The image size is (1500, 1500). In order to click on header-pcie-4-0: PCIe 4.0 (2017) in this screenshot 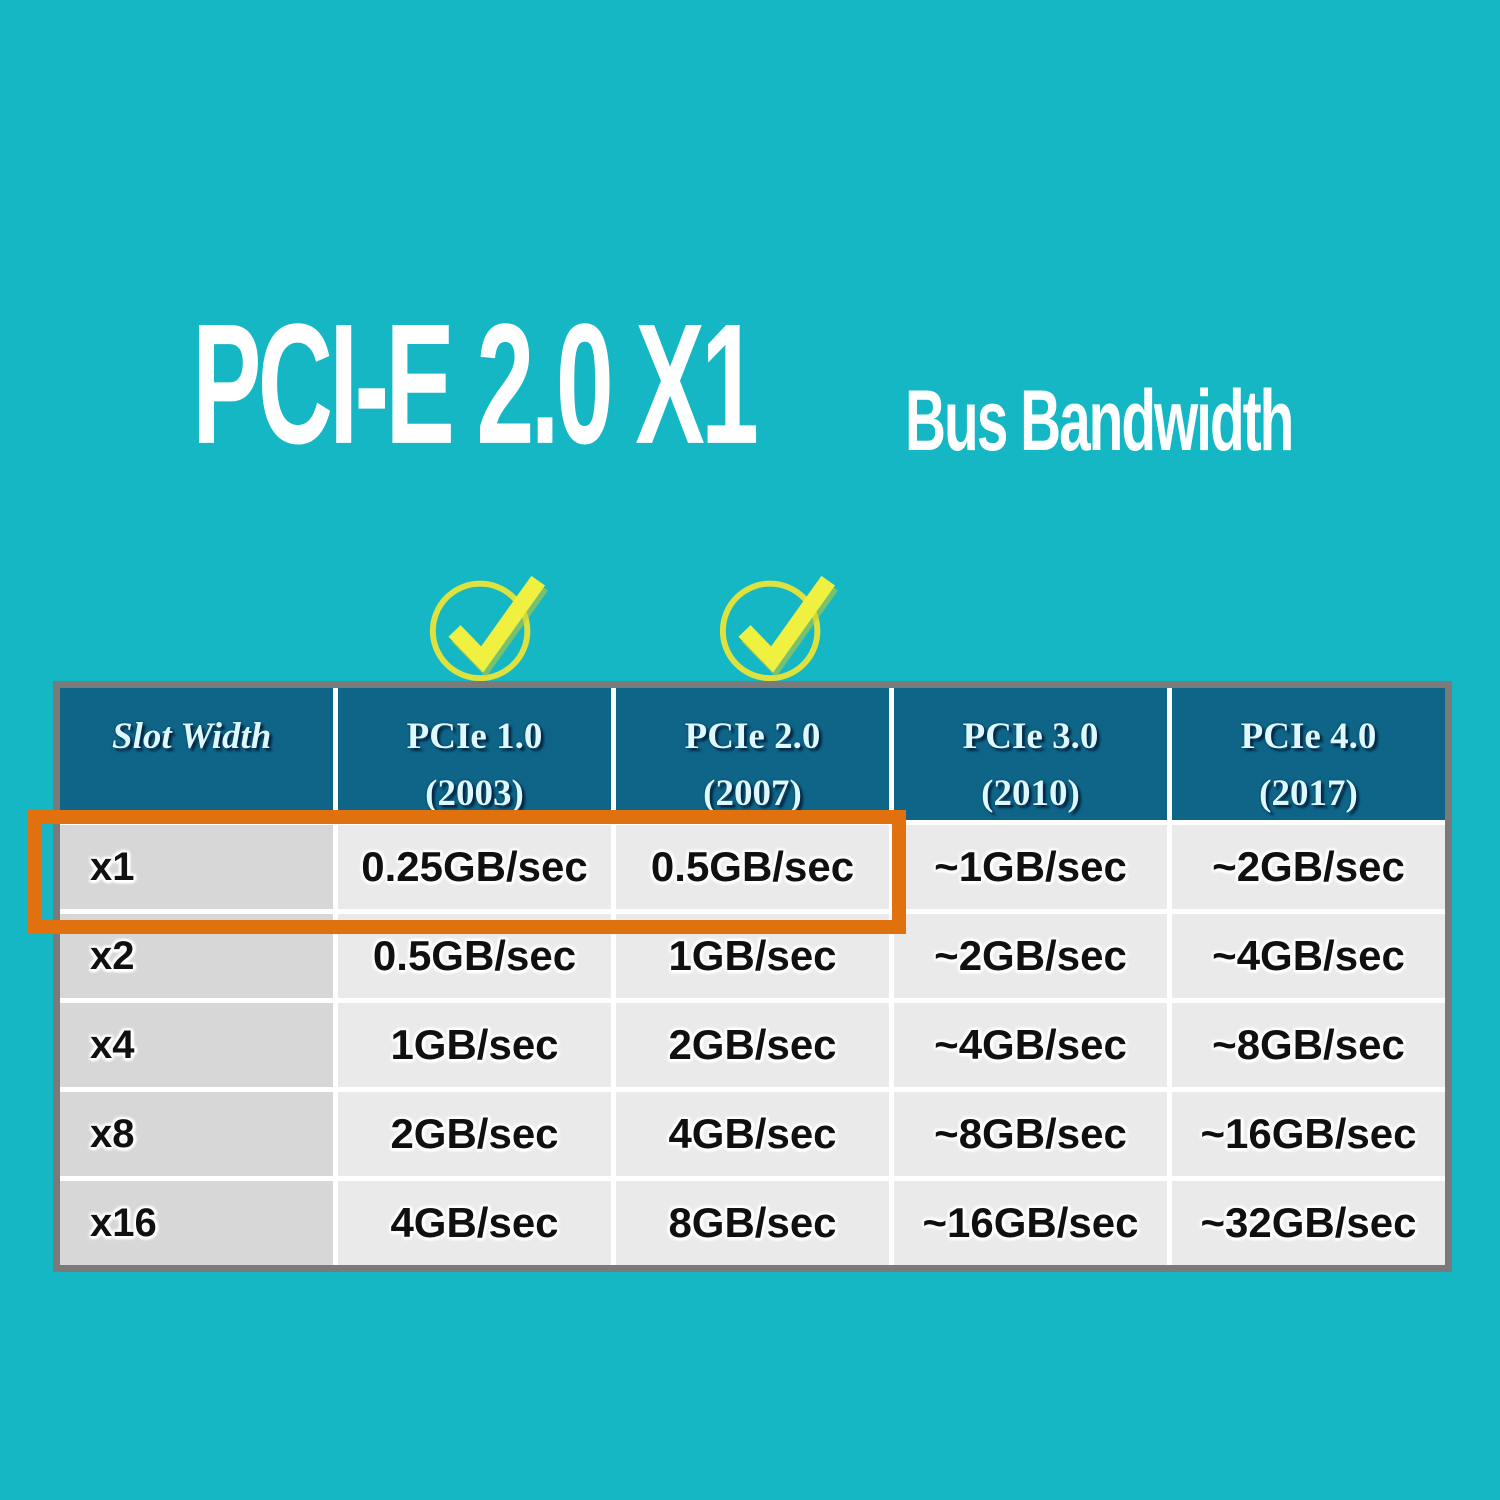, I will do `click(1308, 754)`.